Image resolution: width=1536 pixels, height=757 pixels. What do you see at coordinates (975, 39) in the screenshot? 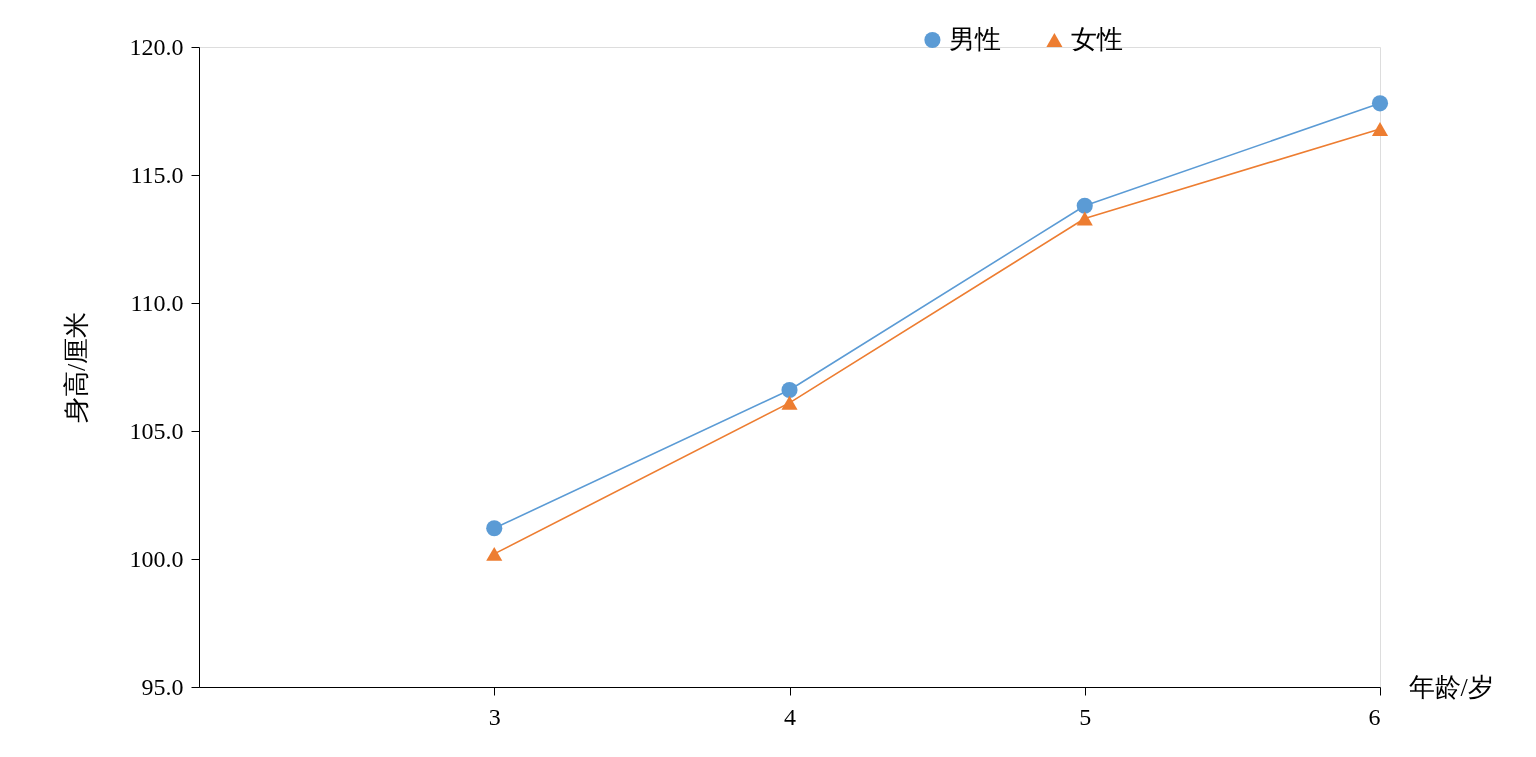
I see `legend-label: 男性` at bounding box center [975, 39].